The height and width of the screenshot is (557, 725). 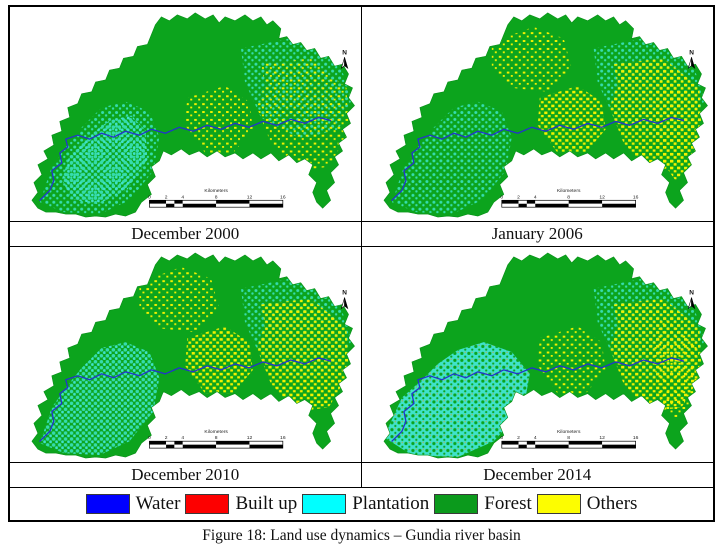 I want to click on panel-title-text: December 2014, so click(x=537, y=474).